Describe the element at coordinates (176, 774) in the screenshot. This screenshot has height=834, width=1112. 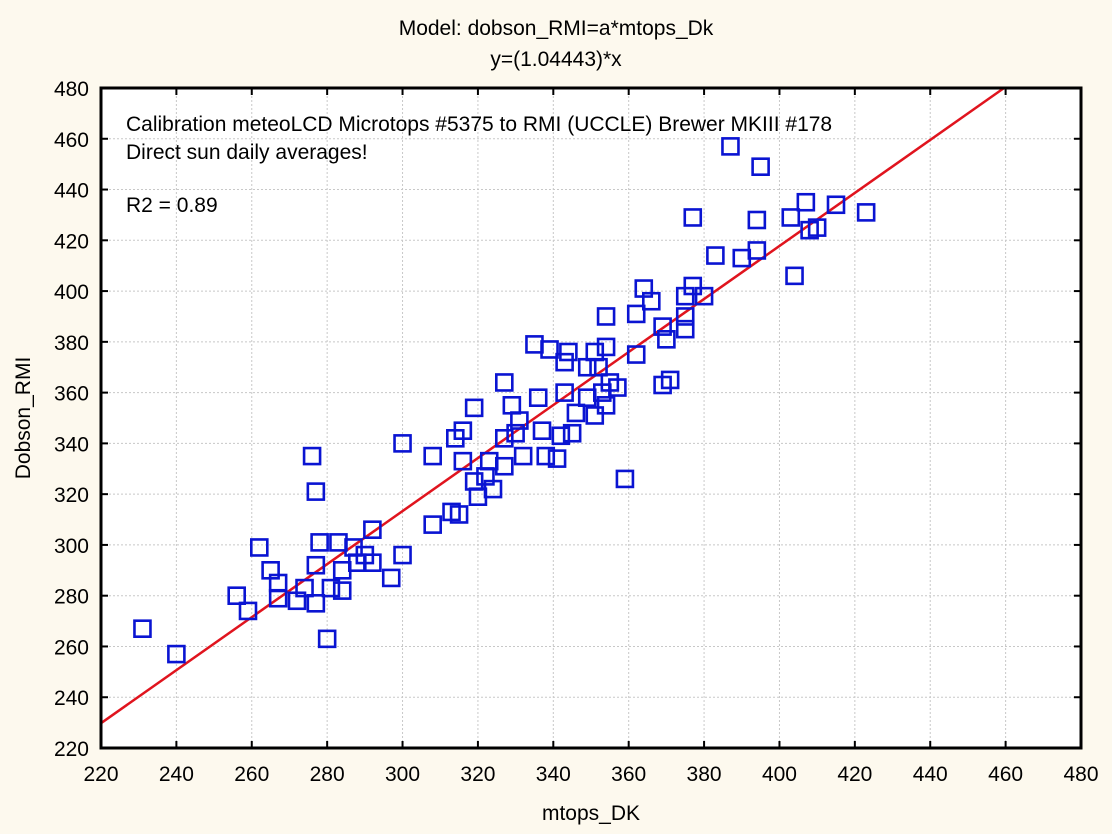
I see `x-tick-label: 240` at that location.